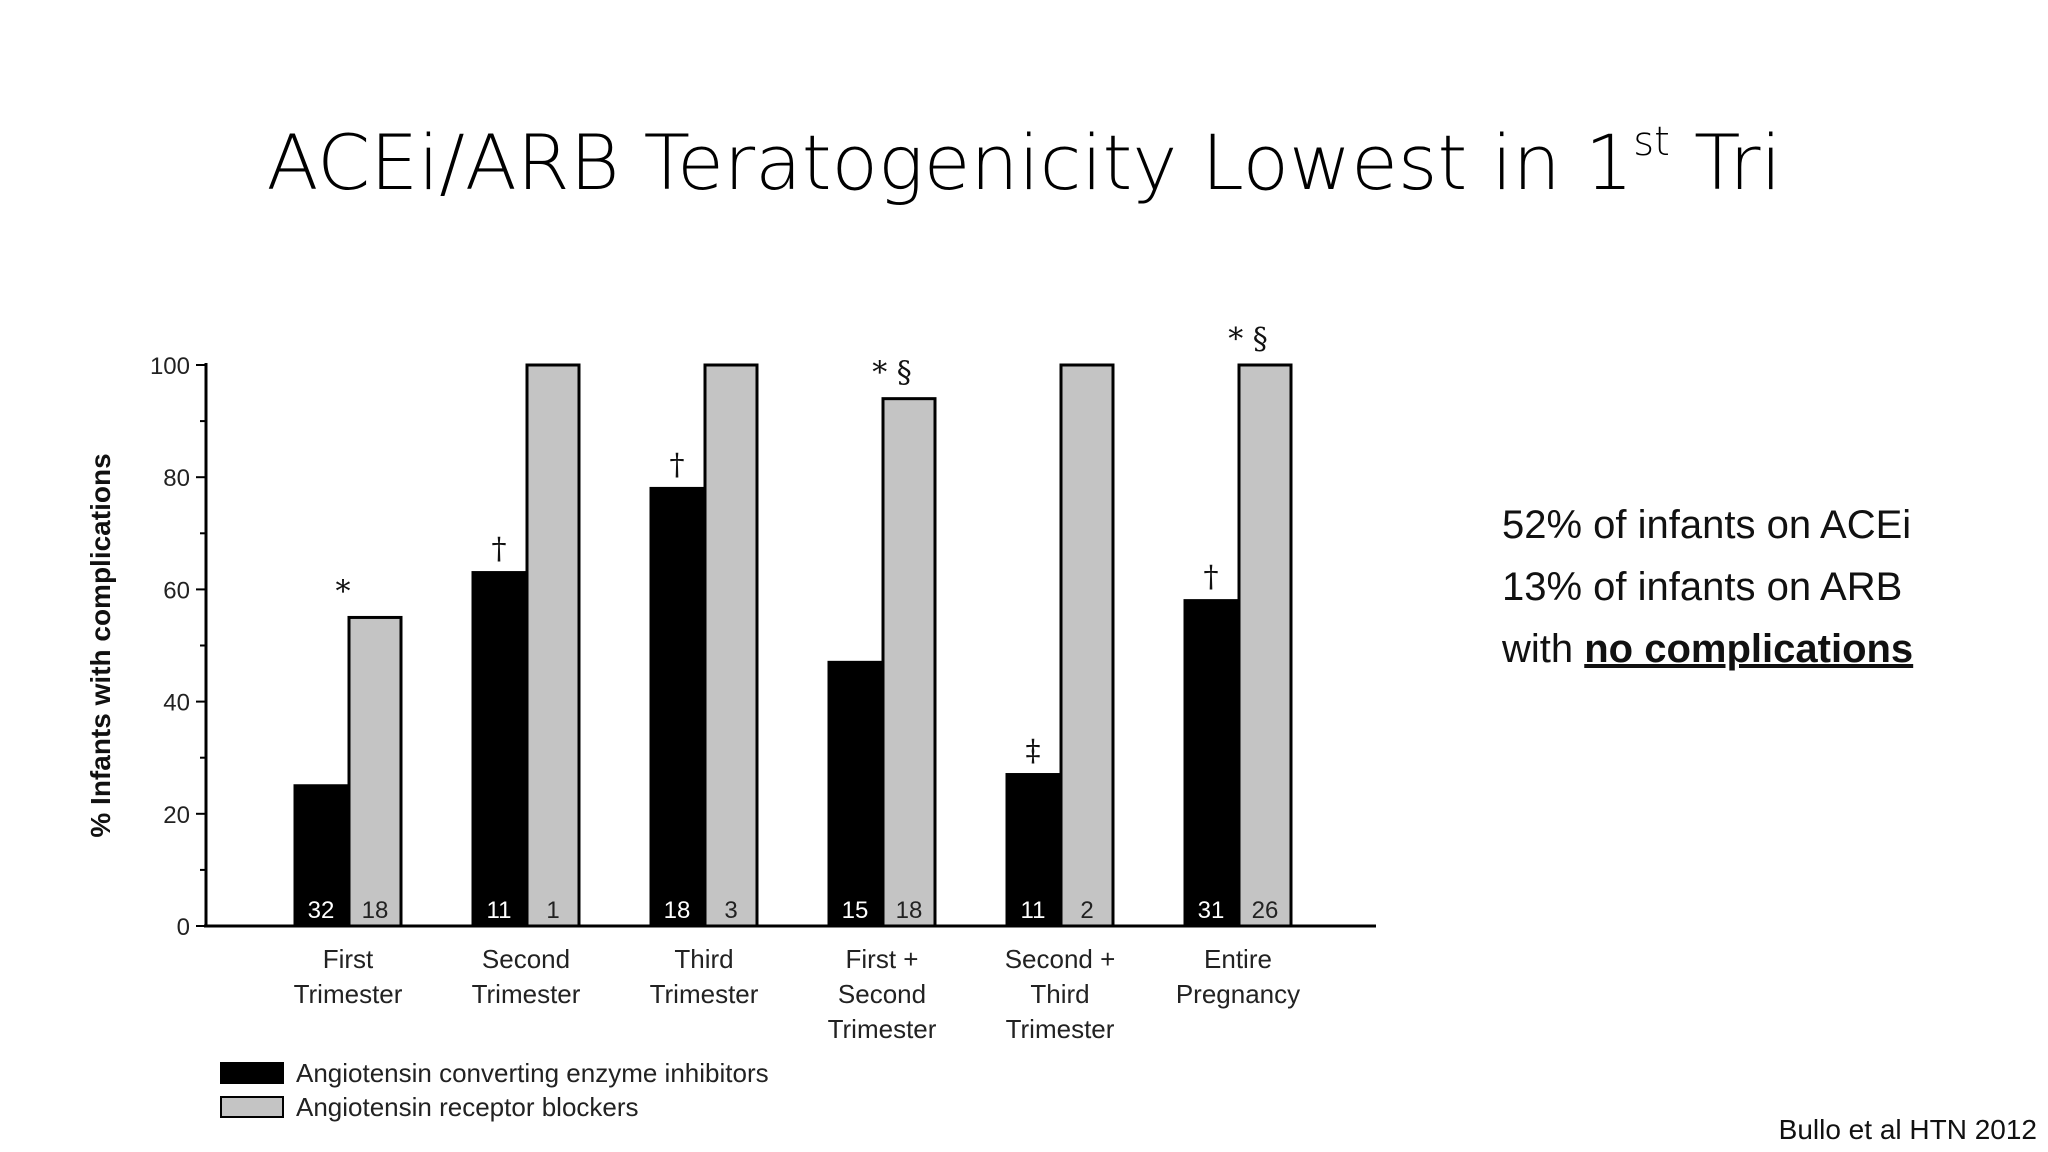 Image resolution: width=2048 pixels, height=1152 pixels. What do you see at coordinates (1907, 1129) in the screenshot?
I see `citation: Bullo et al HTN 2012` at bounding box center [1907, 1129].